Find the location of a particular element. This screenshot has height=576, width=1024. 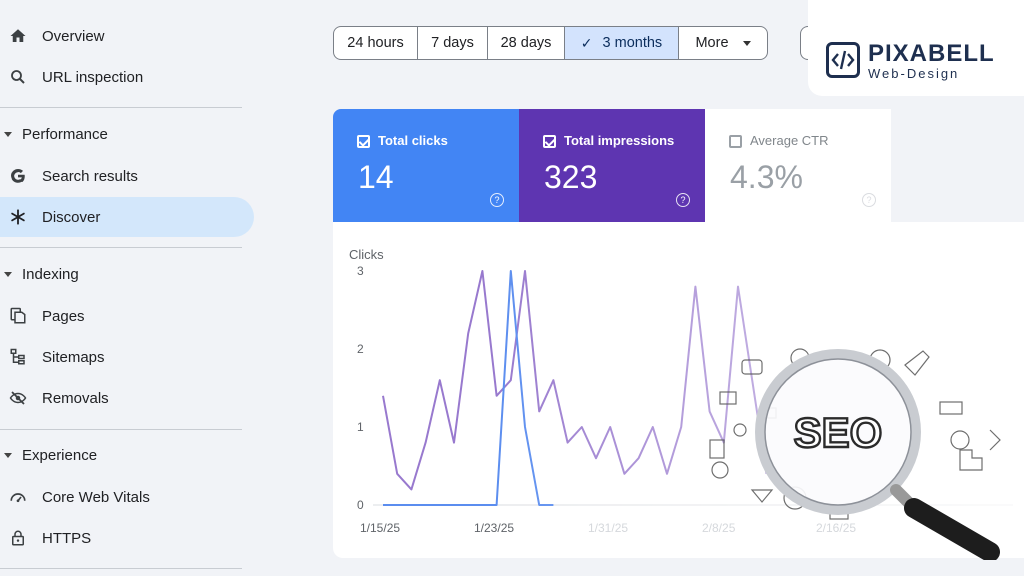

lock-icon is located at coordinates (18, 538).